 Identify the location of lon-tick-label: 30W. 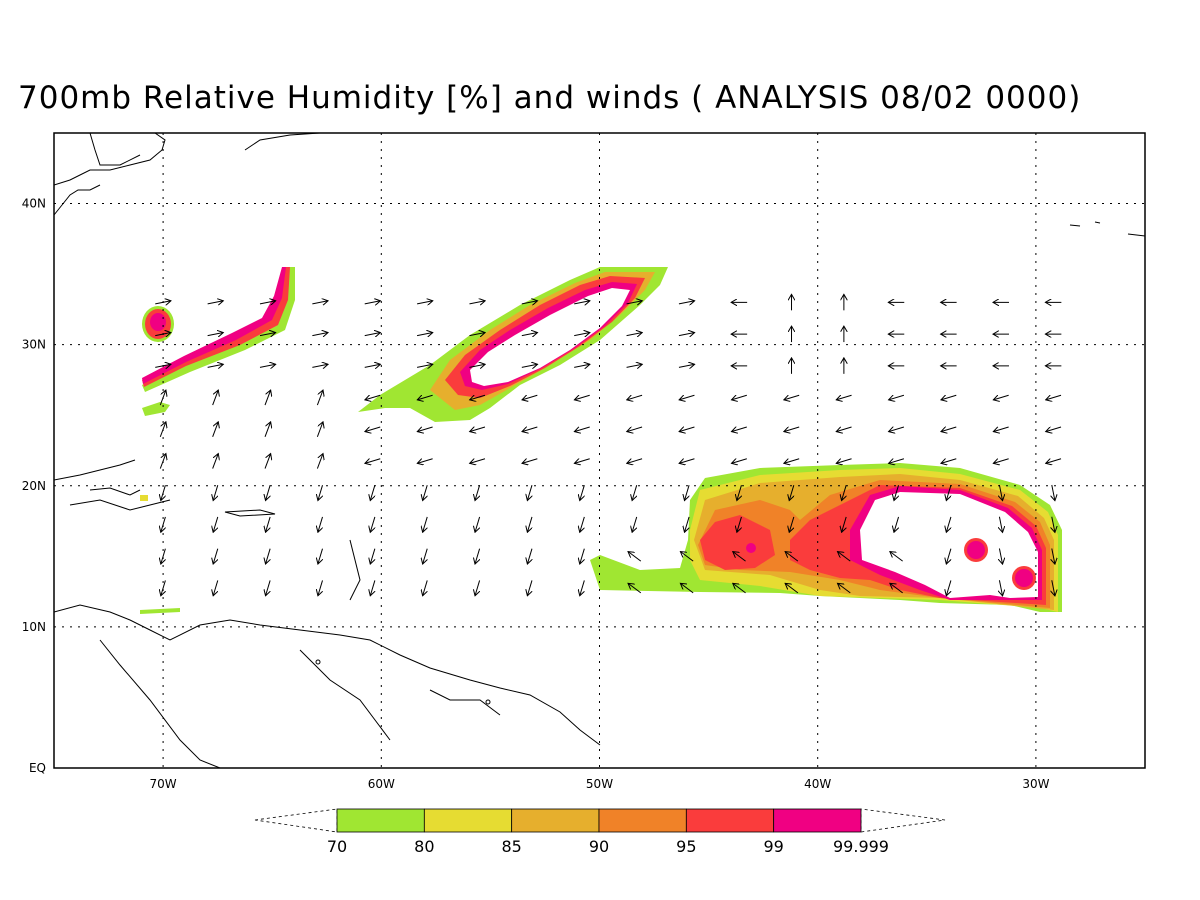
(1035, 784).